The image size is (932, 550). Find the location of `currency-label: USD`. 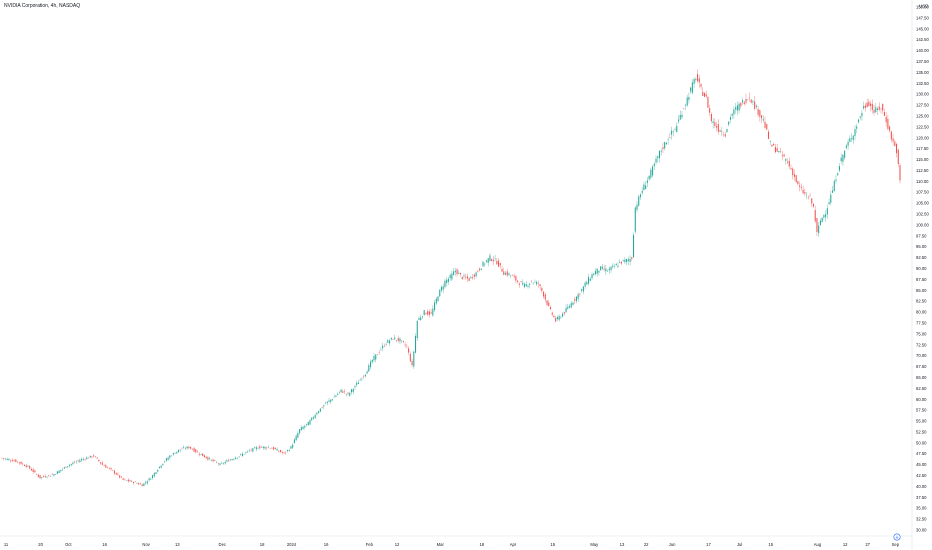

currency-label: USD is located at coordinates (924, 6).